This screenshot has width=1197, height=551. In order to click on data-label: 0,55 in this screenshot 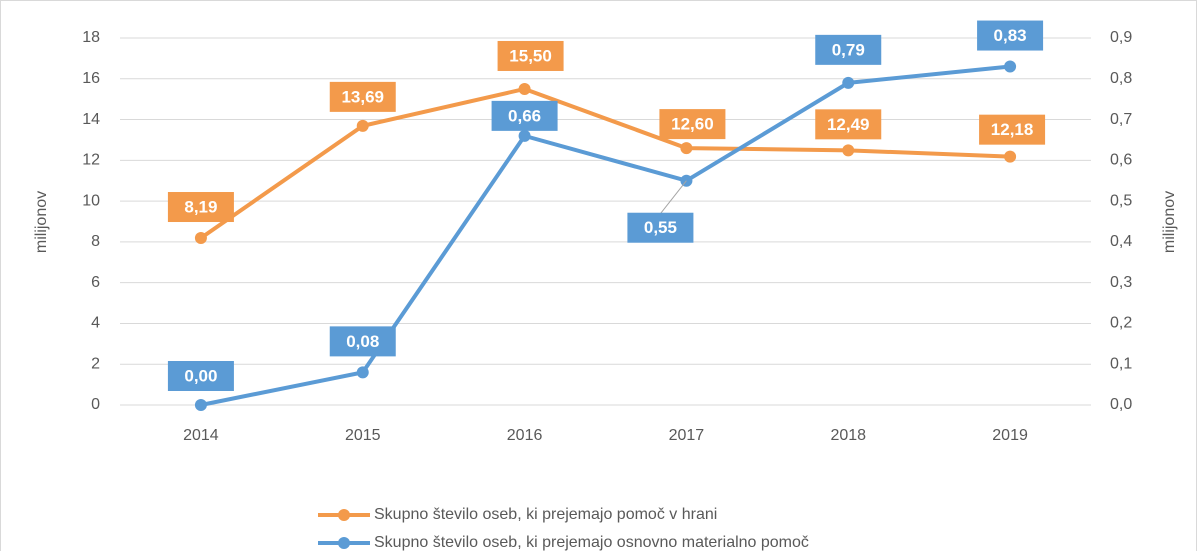, I will do `click(660, 227)`.